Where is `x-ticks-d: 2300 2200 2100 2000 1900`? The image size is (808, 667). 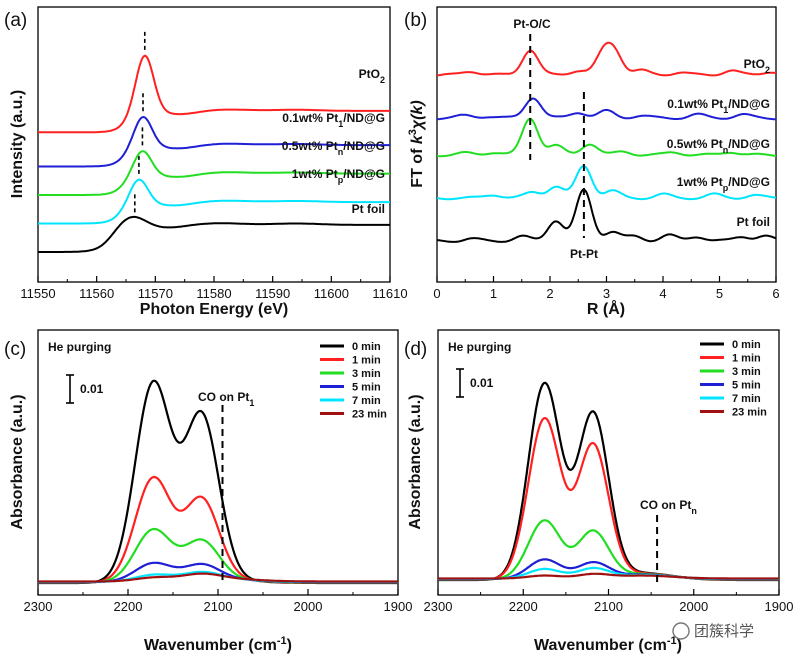 x-ticks-d: 2300 2200 2100 2000 1900 is located at coordinates (609, 601).